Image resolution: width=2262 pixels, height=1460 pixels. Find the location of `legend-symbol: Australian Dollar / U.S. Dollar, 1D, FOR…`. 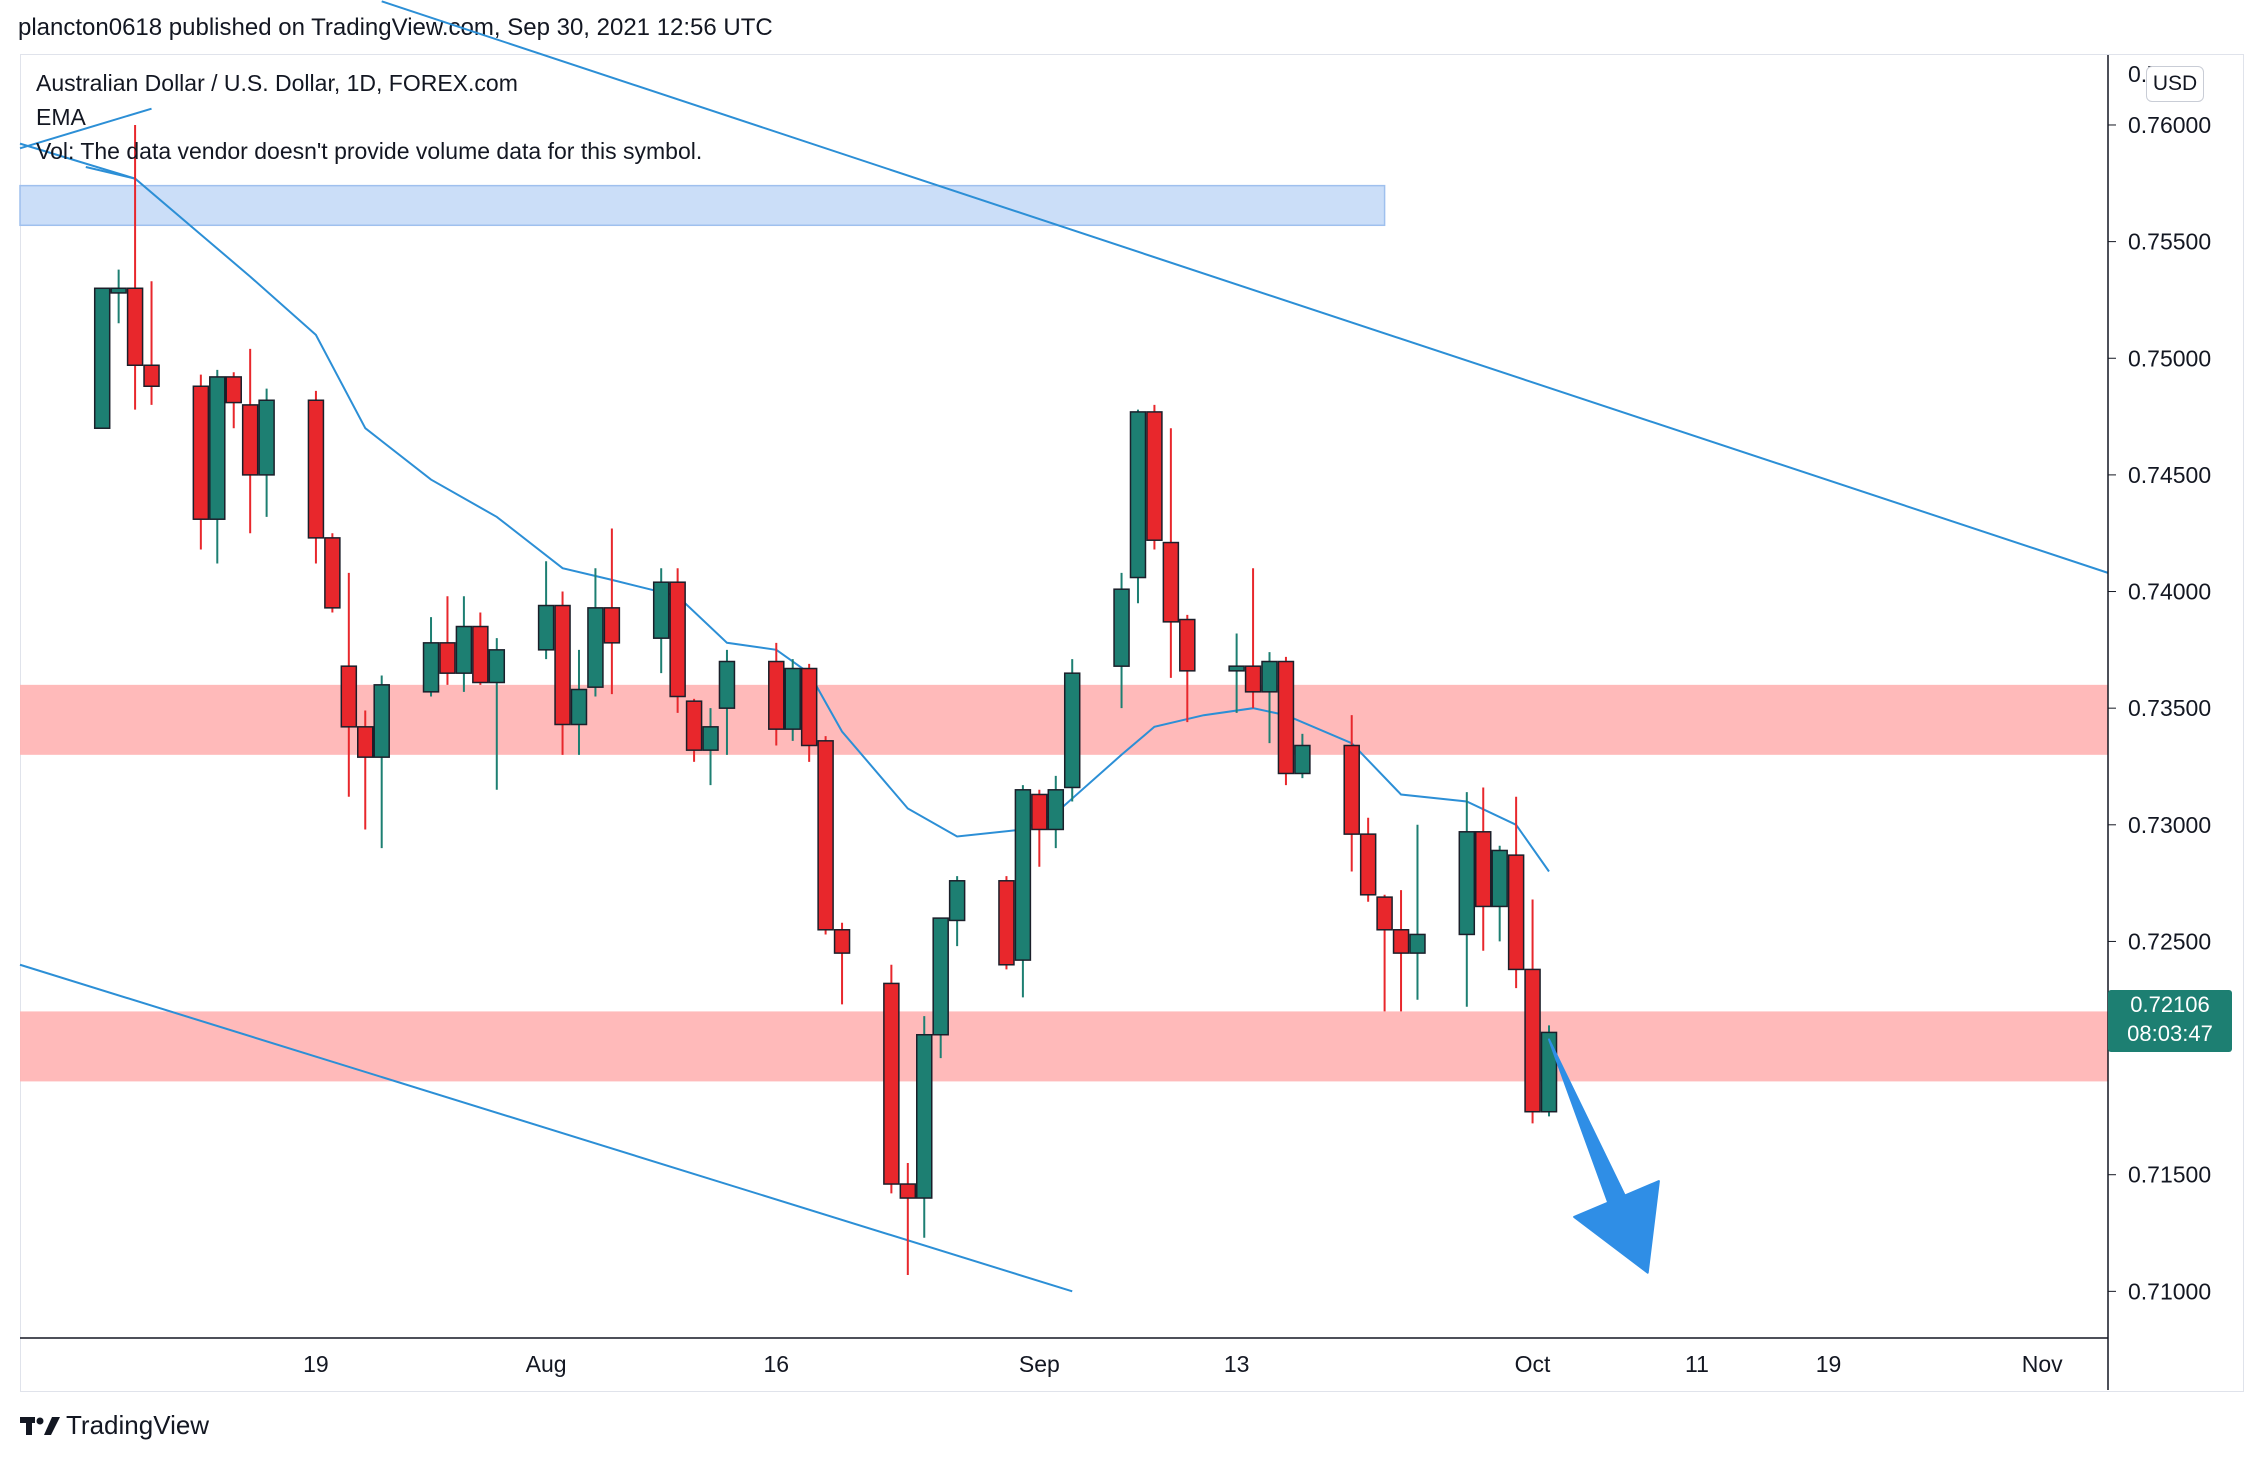

legend-symbol: Australian Dollar / U.S. Dollar, 1D, FOR… is located at coordinates (277, 83).